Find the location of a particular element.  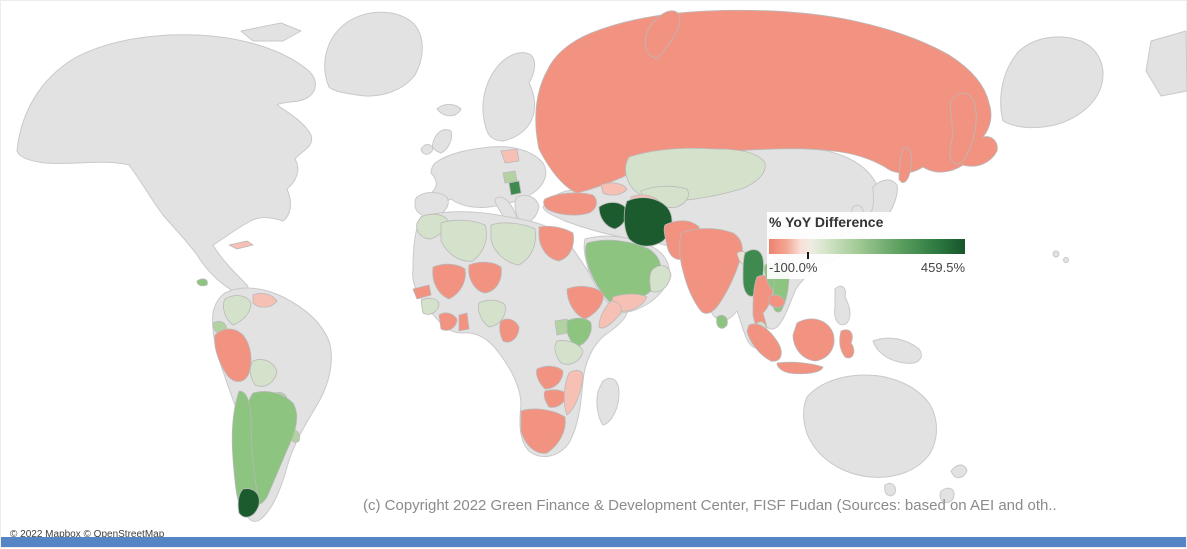

legend-min-label: -100.0% is located at coordinates (793, 267).